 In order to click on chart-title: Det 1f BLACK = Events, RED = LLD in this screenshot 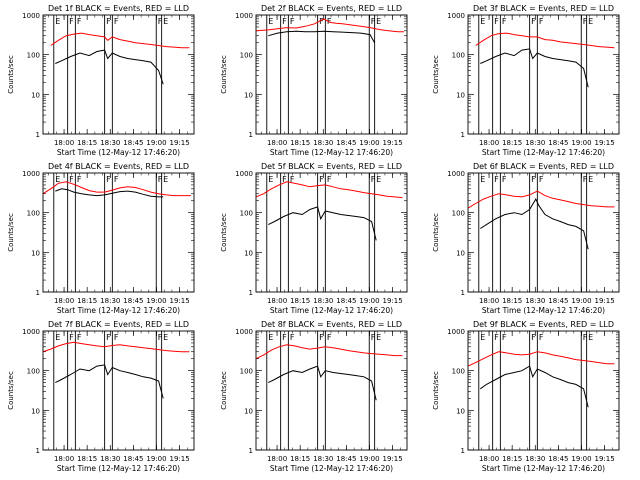, I will do `click(118, 8)`.